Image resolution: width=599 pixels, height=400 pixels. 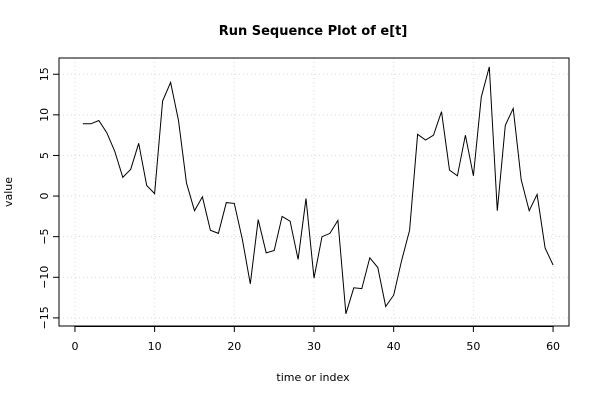 I want to click on x-tick-label: 20, so click(x=234, y=346).